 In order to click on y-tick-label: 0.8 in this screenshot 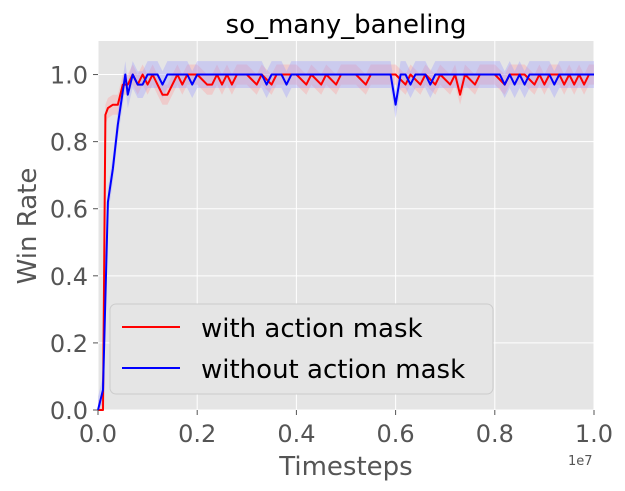, I will do `click(69, 143)`.